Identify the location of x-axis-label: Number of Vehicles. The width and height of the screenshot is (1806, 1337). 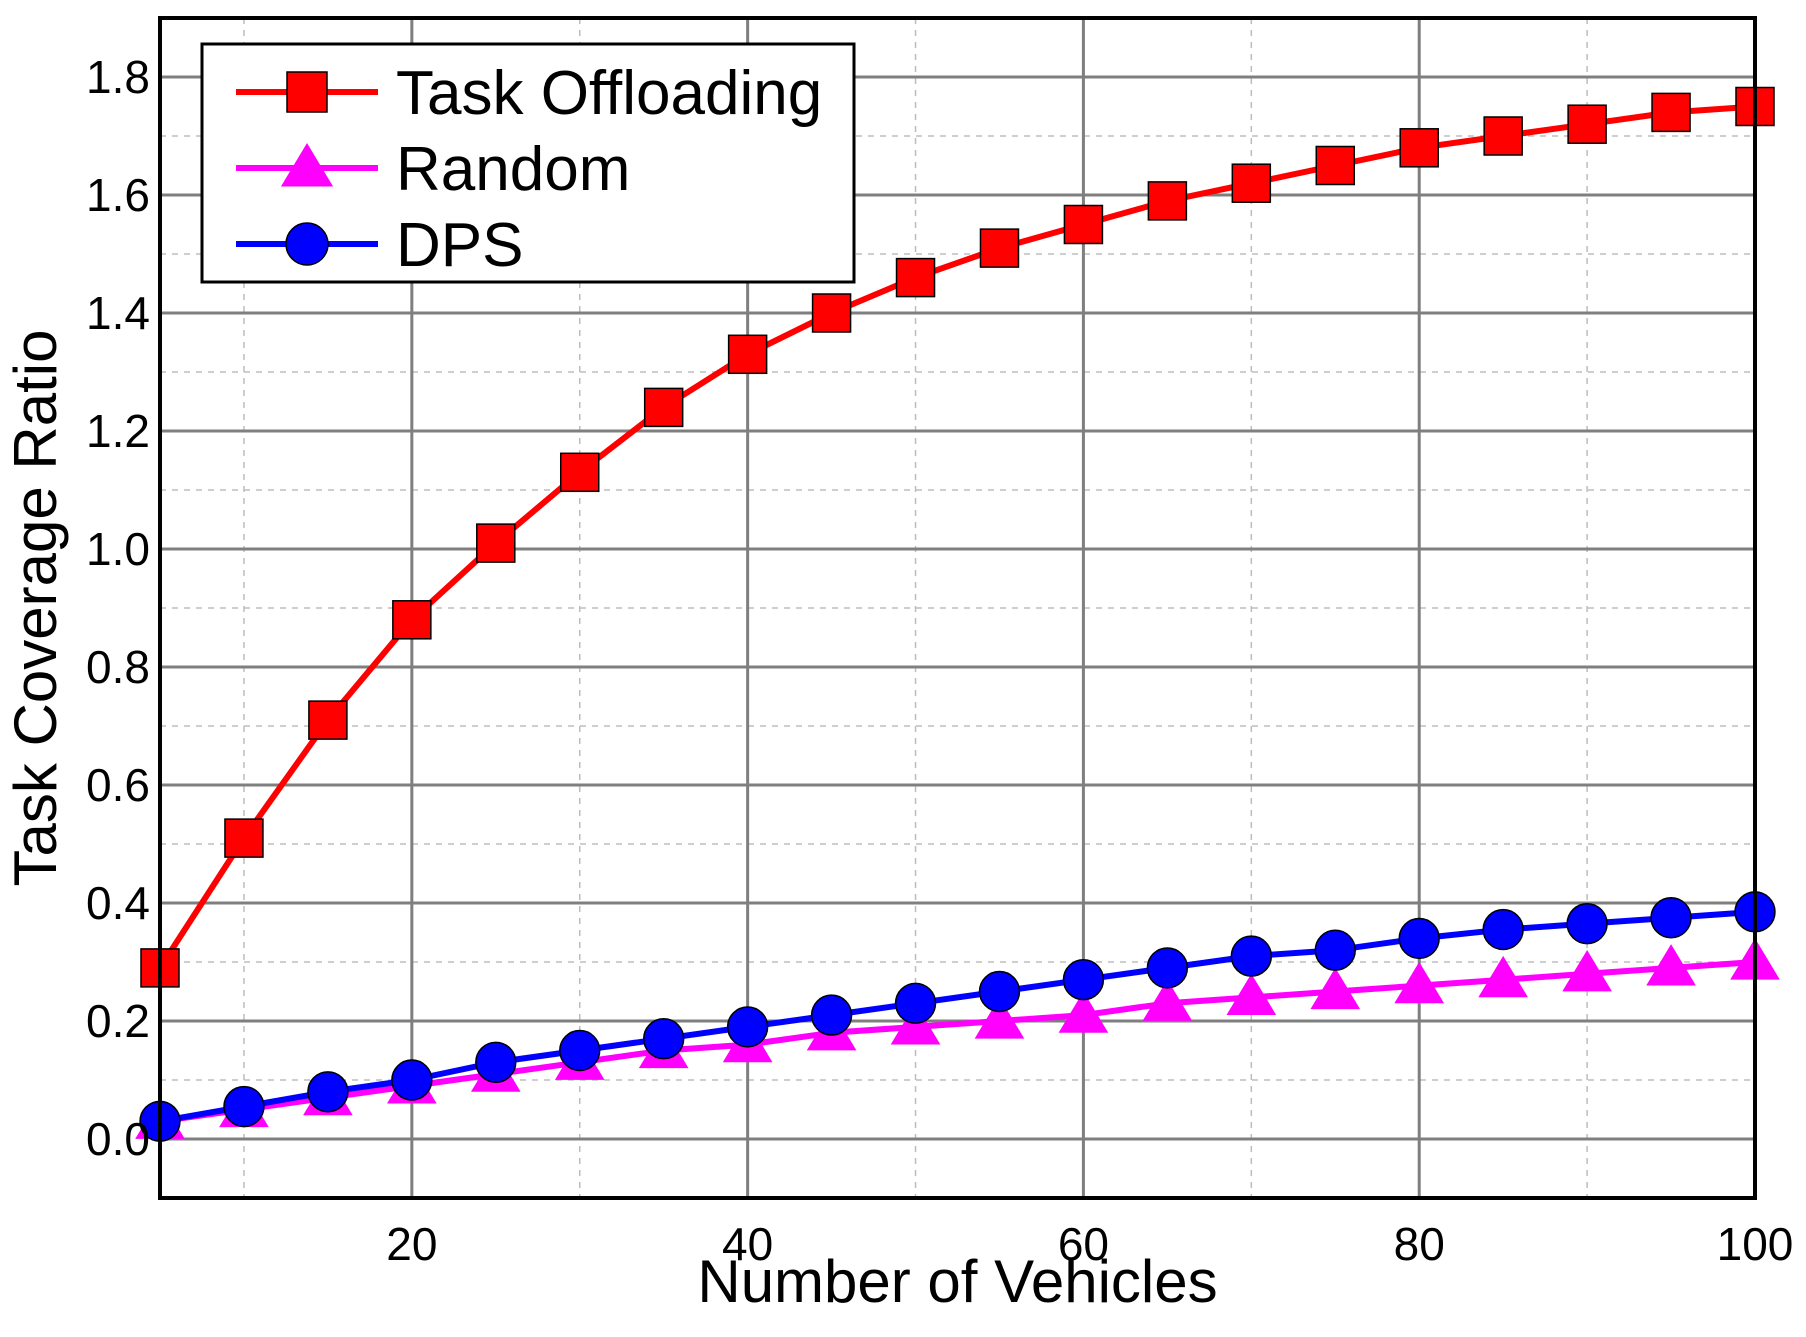
(957, 1281).